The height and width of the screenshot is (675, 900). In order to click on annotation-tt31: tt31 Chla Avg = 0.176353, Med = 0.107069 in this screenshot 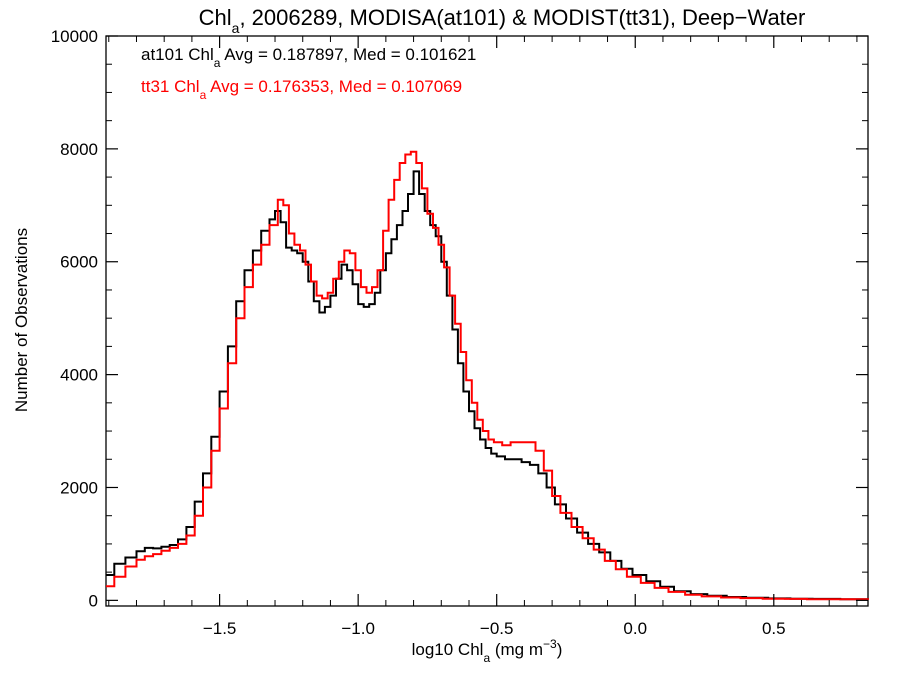, I will do `click(301, 89)`.